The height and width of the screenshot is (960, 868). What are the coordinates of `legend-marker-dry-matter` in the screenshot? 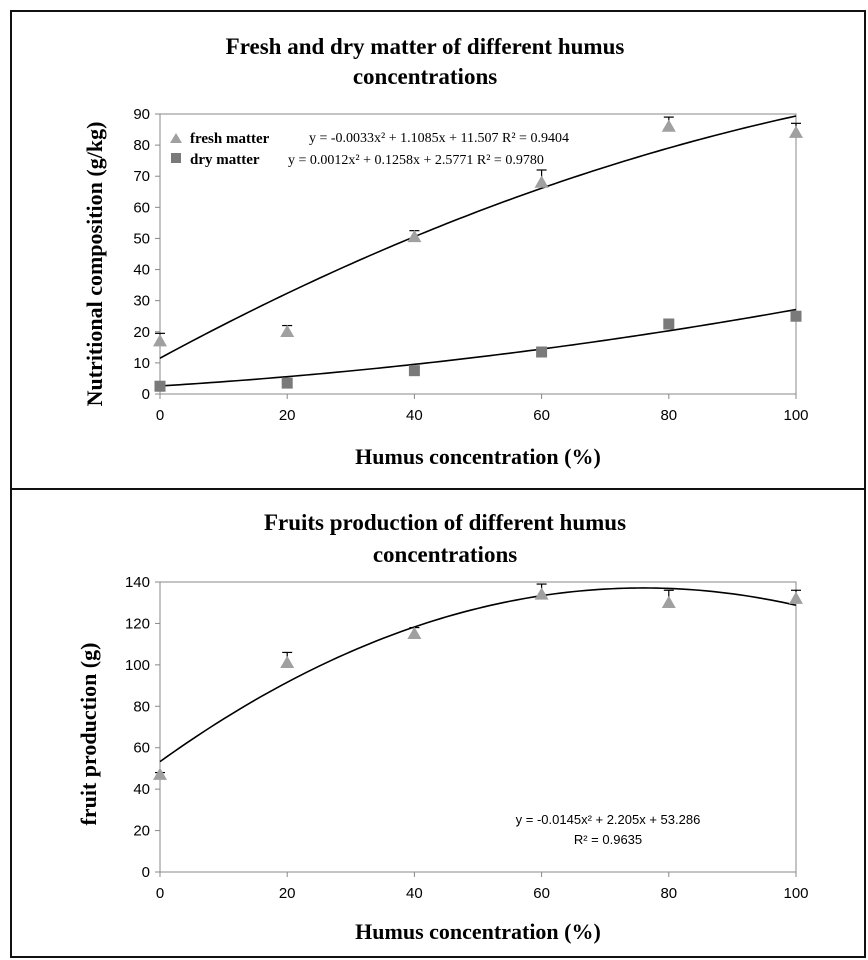 It's located at (176, 158).